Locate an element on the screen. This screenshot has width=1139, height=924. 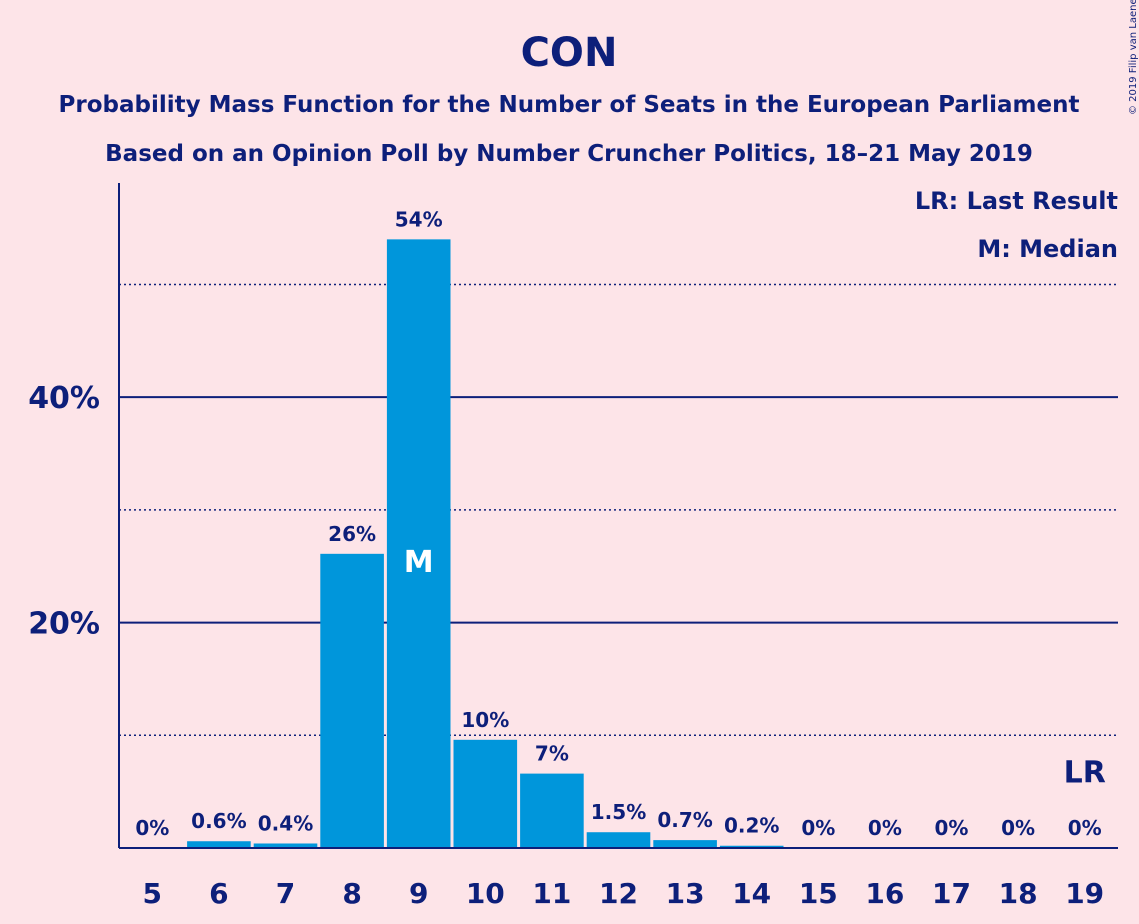
x-tick-label-5: 5 is located at coordinates (152, 893).